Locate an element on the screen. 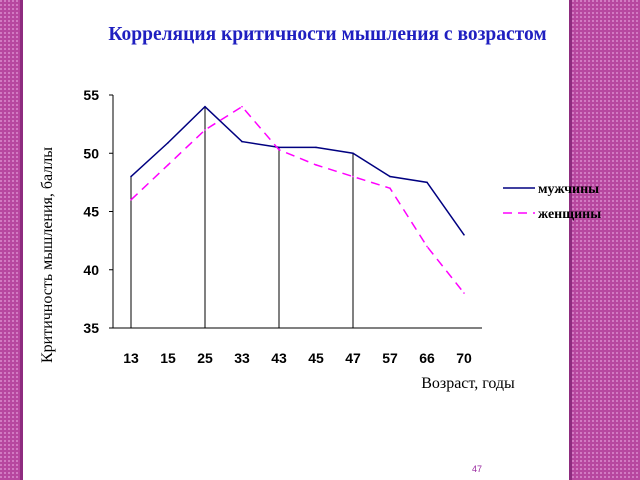  x-tick-label: 13 is located at coordinates (131, 358).